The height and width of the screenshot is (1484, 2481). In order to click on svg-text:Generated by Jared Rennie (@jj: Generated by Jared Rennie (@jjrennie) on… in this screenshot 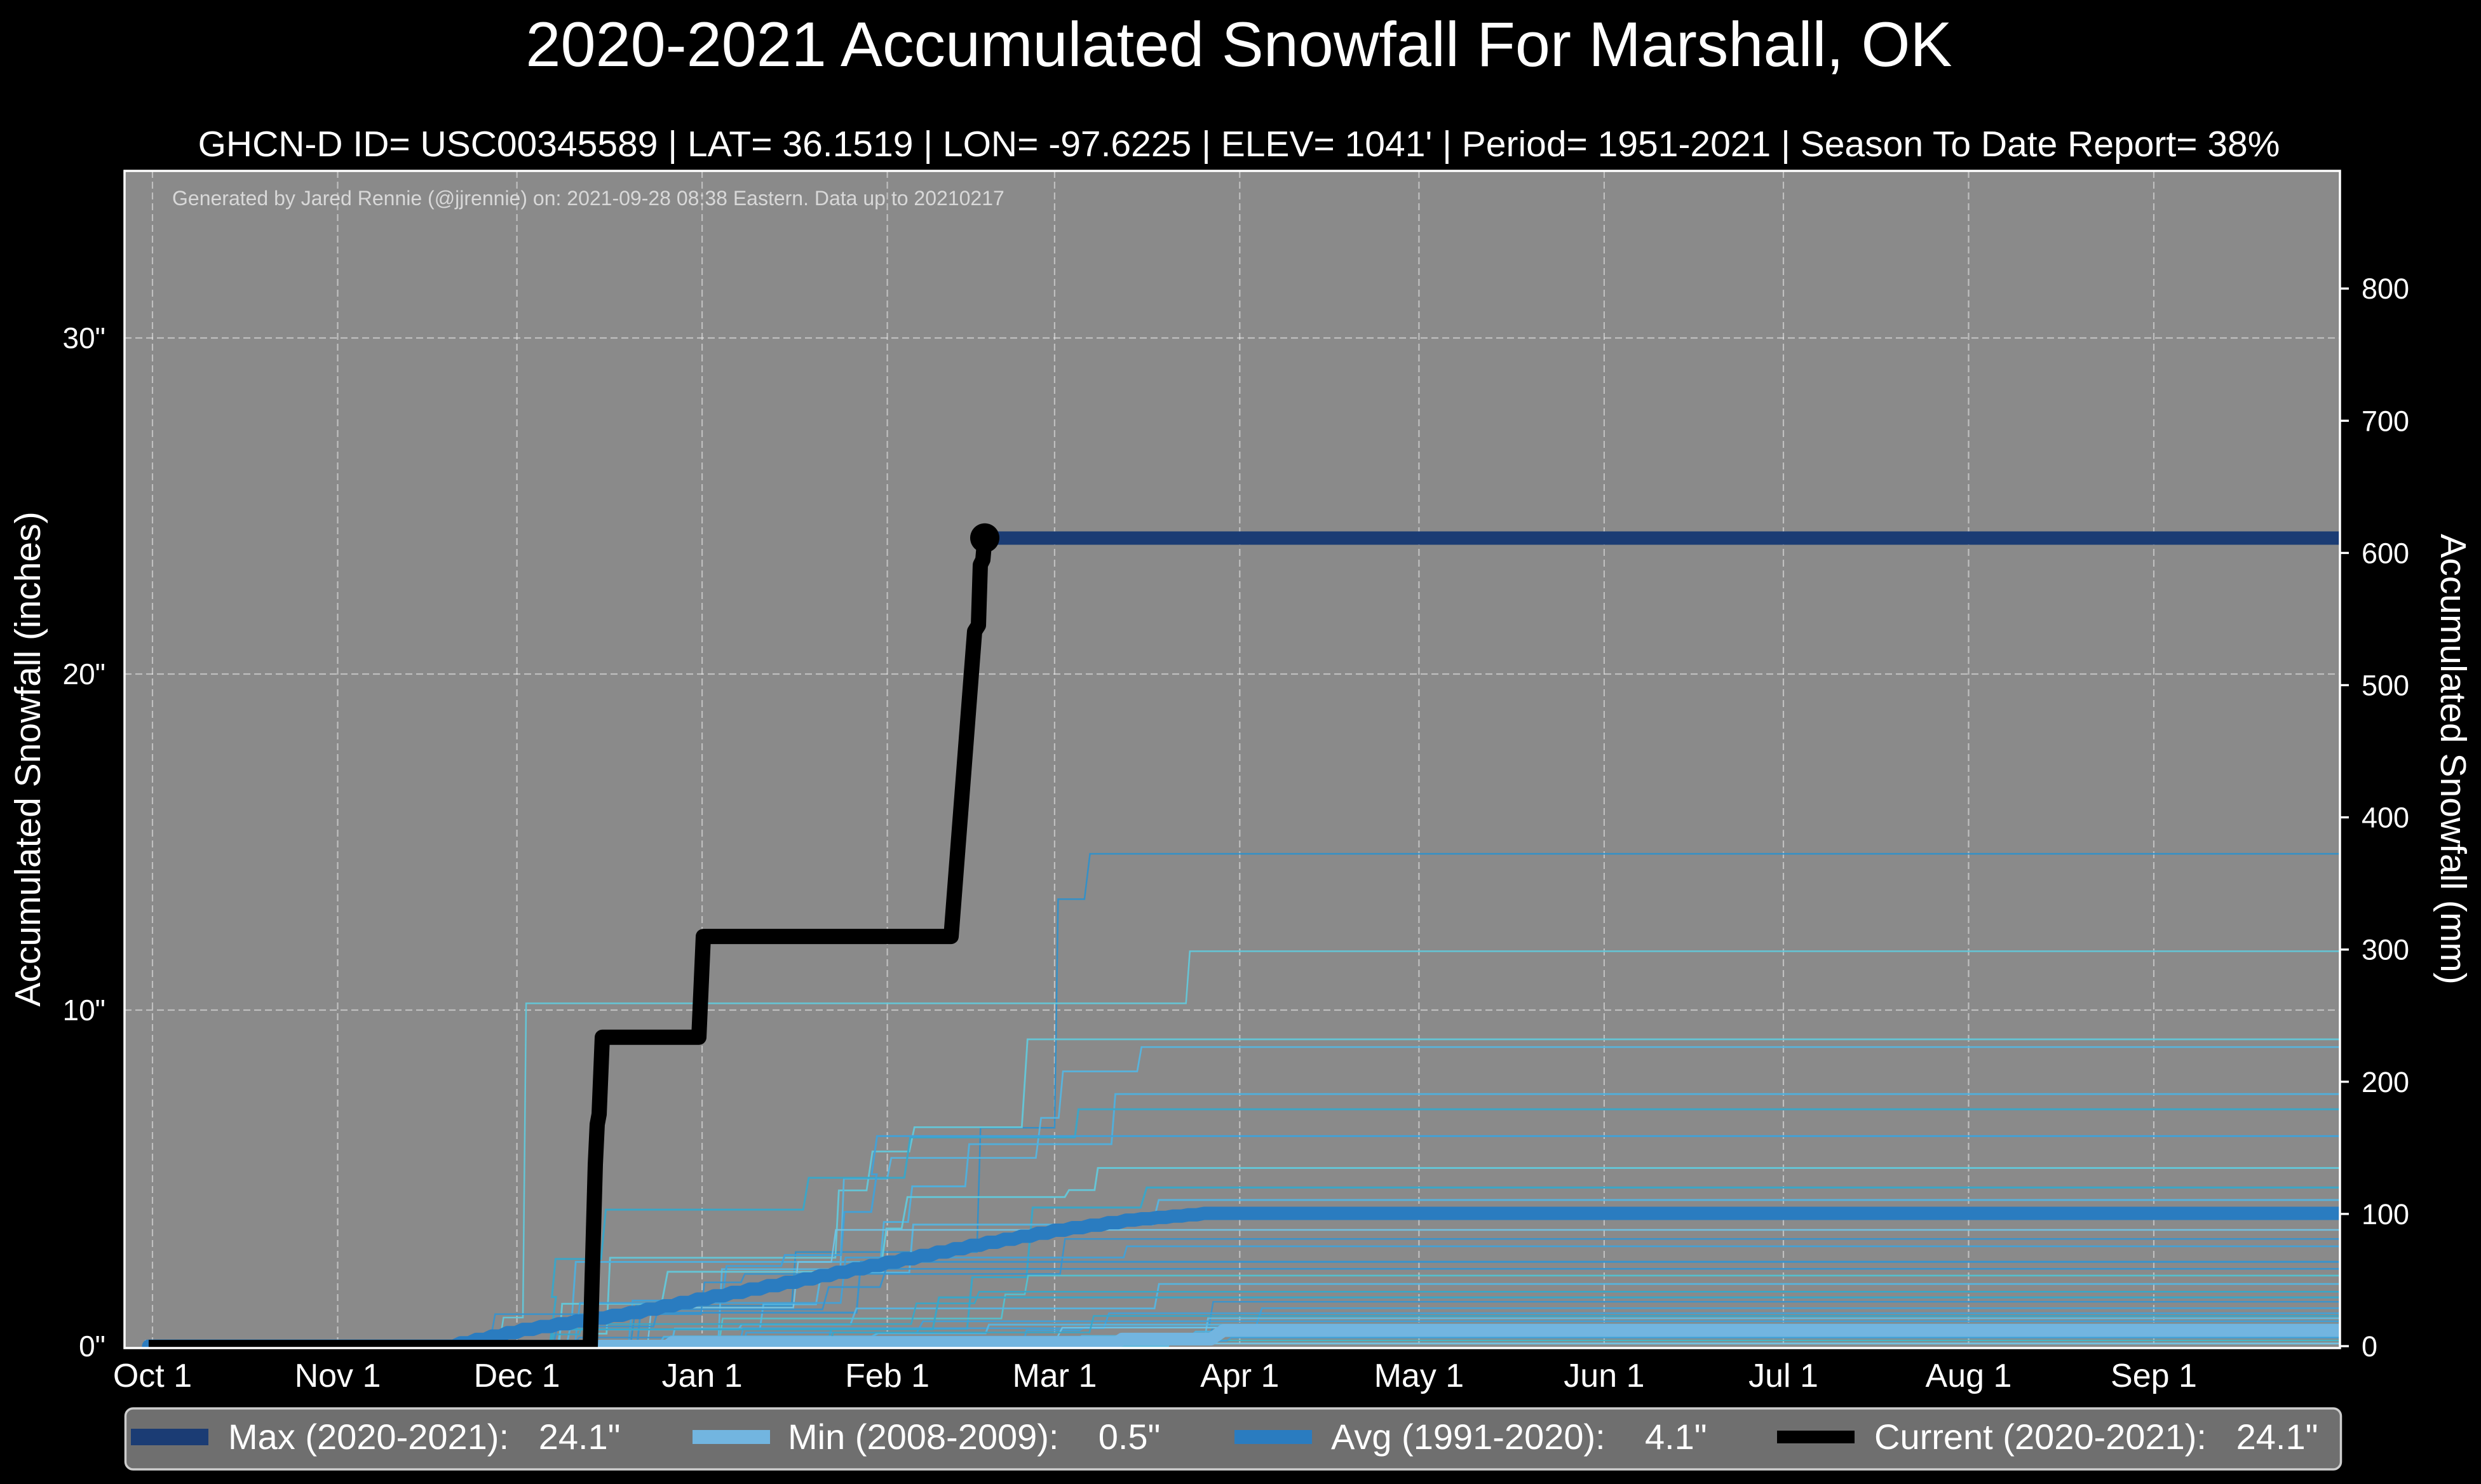, I will do `click(588, 198)`.